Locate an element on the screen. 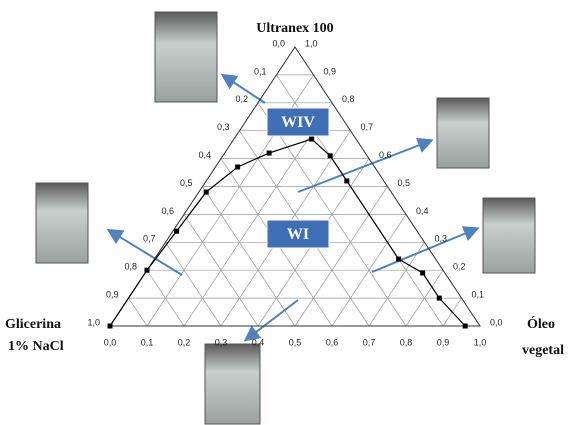  region-label: WIV is located at coordinates (298, 122).